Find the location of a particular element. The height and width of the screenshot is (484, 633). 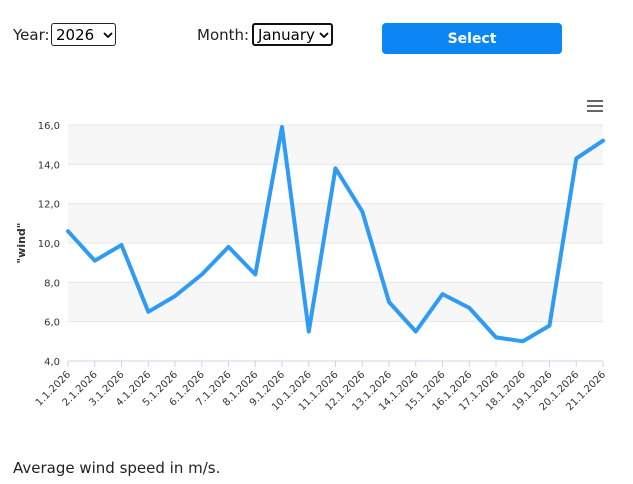

hamburger-menu-icon is located at coordinates (595, 106).